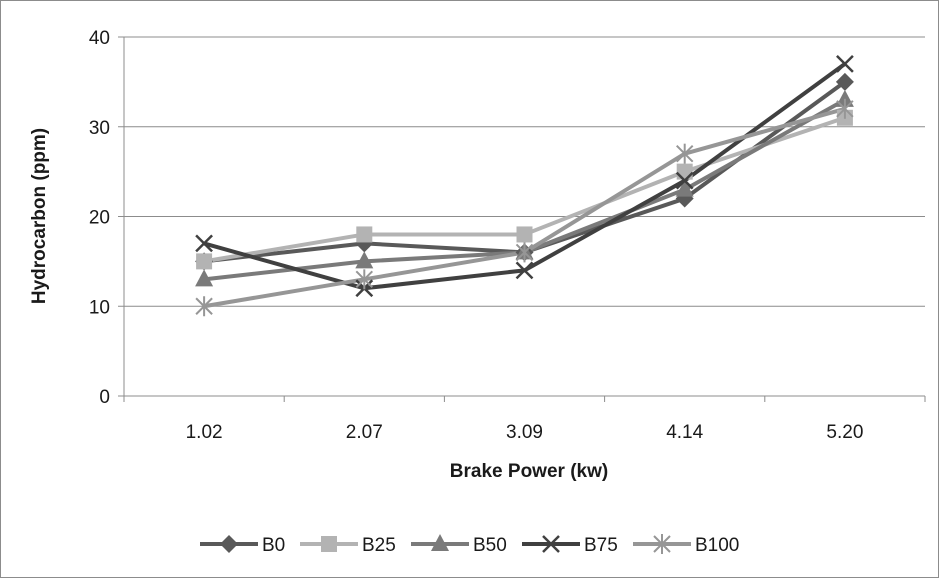 The image size is (939, 579). I want to click on legend-item-b100: B100, so click(686, 545).